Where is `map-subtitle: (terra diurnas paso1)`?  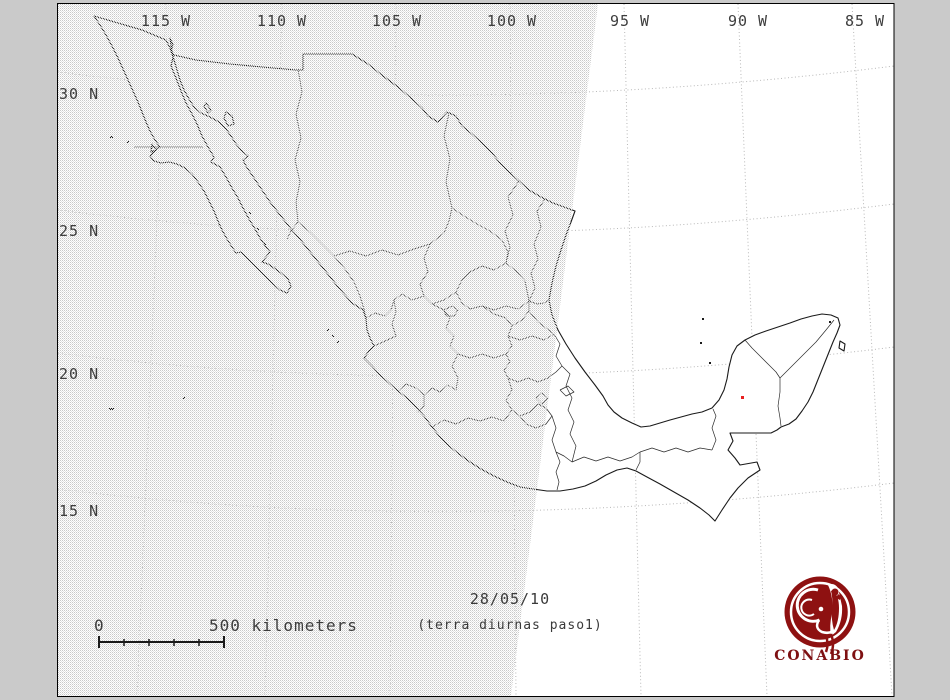
map-subtitle: (terra diurnas paso1) is located at coordinates (510, 625).